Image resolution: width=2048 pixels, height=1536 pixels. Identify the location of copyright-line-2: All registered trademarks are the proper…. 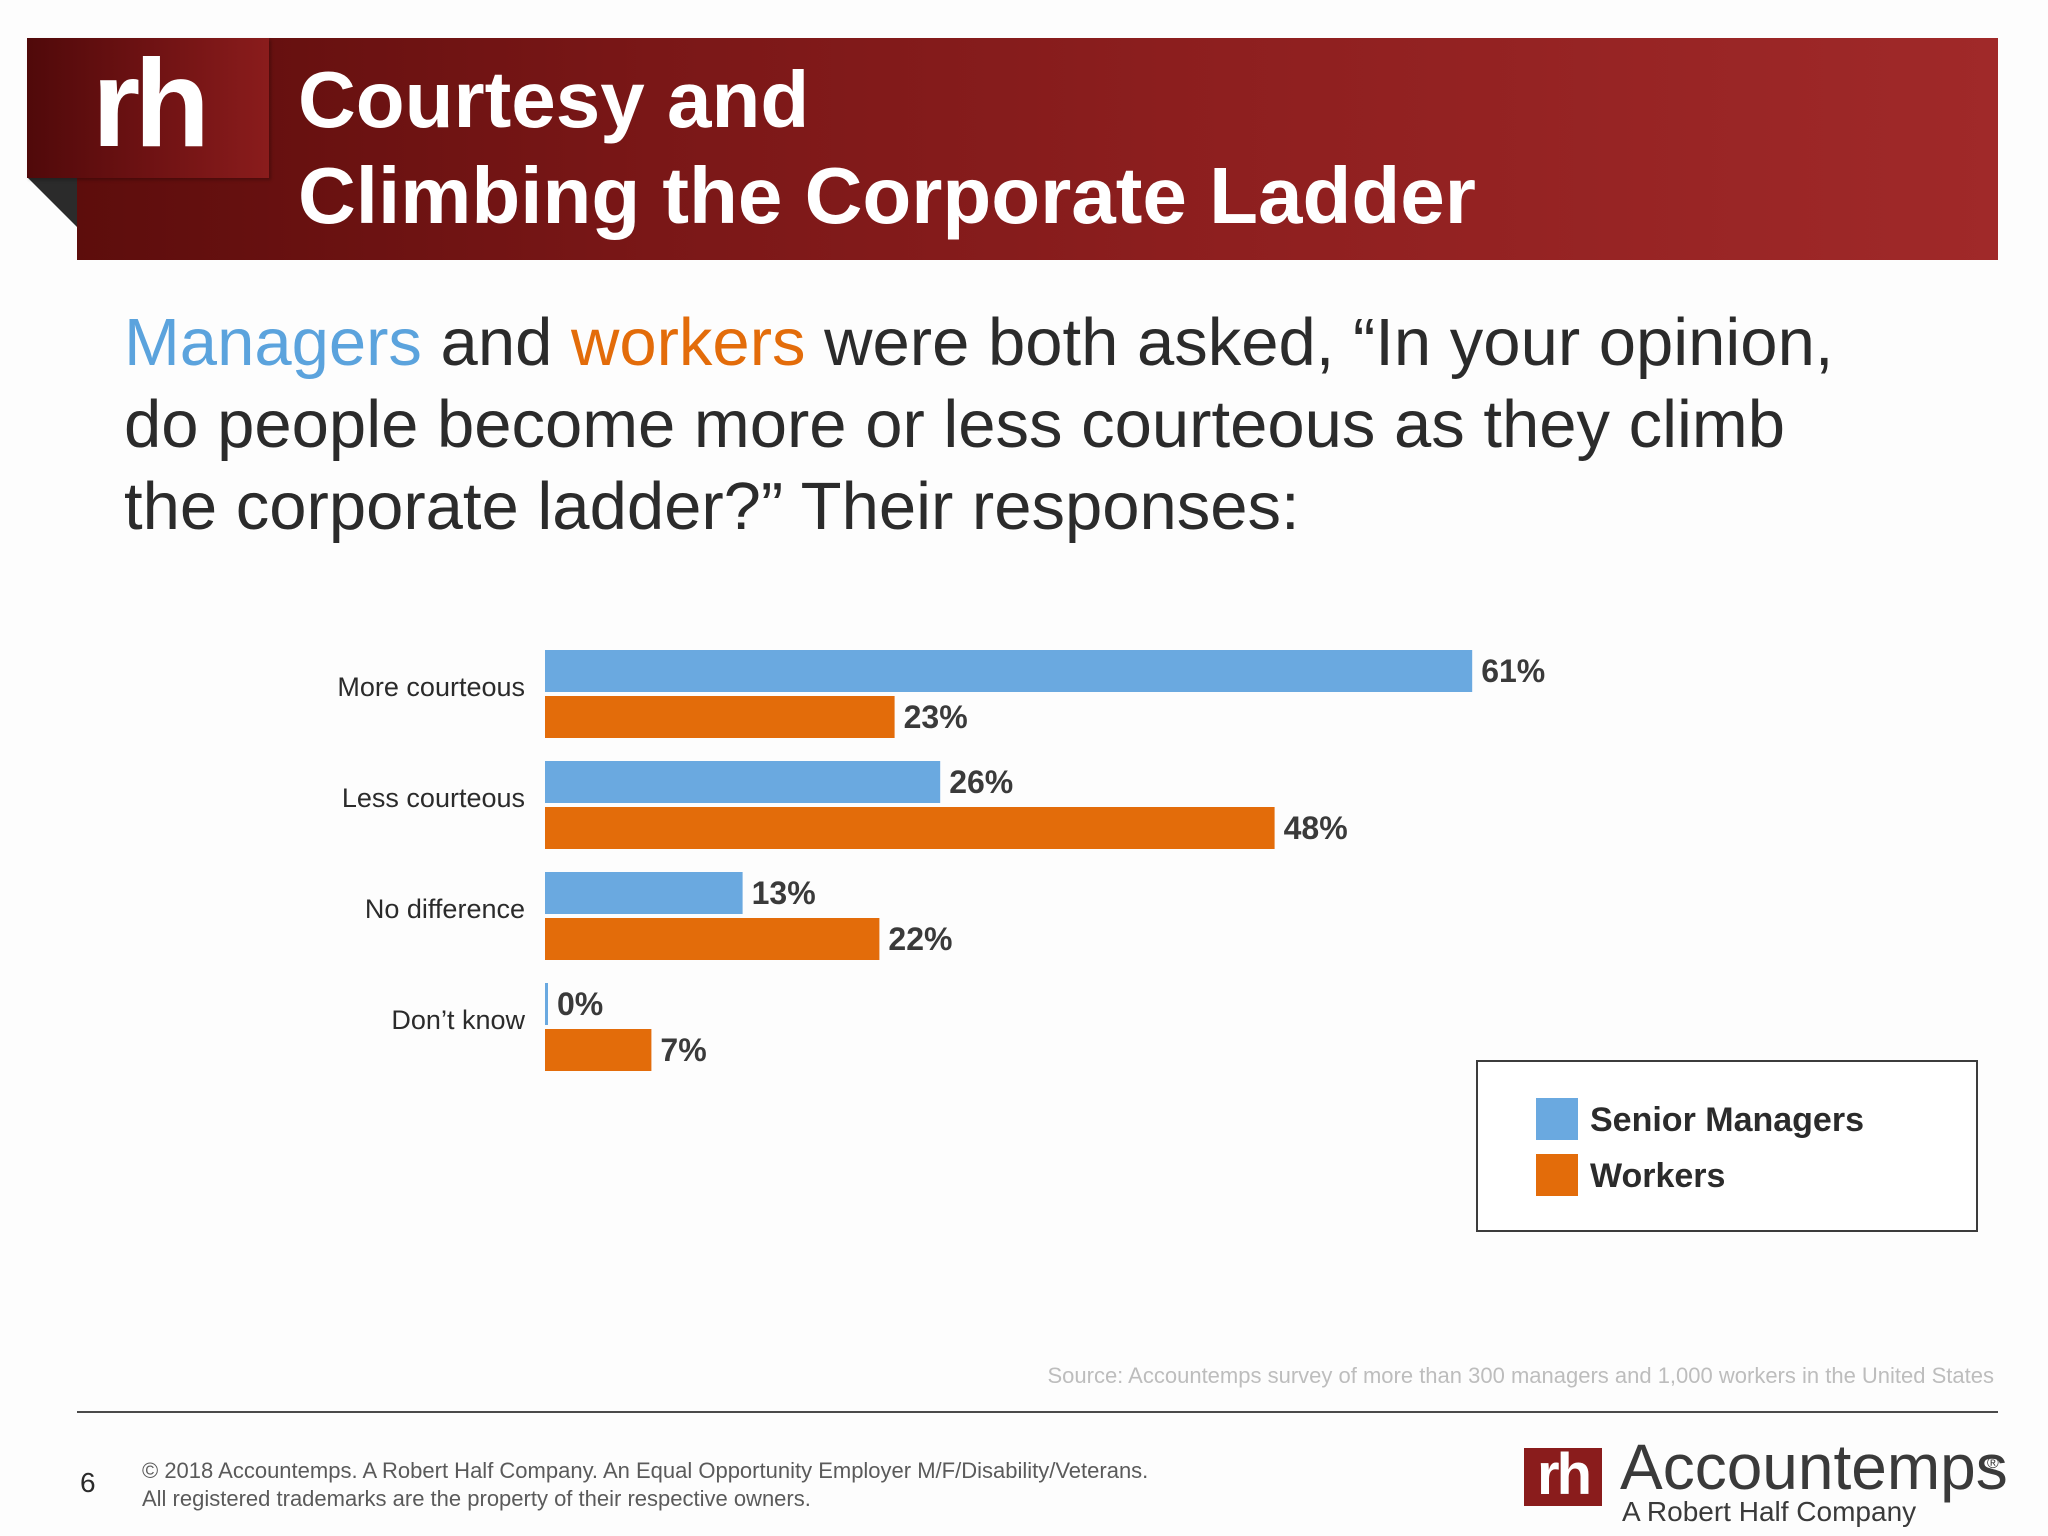
(476, 1498).